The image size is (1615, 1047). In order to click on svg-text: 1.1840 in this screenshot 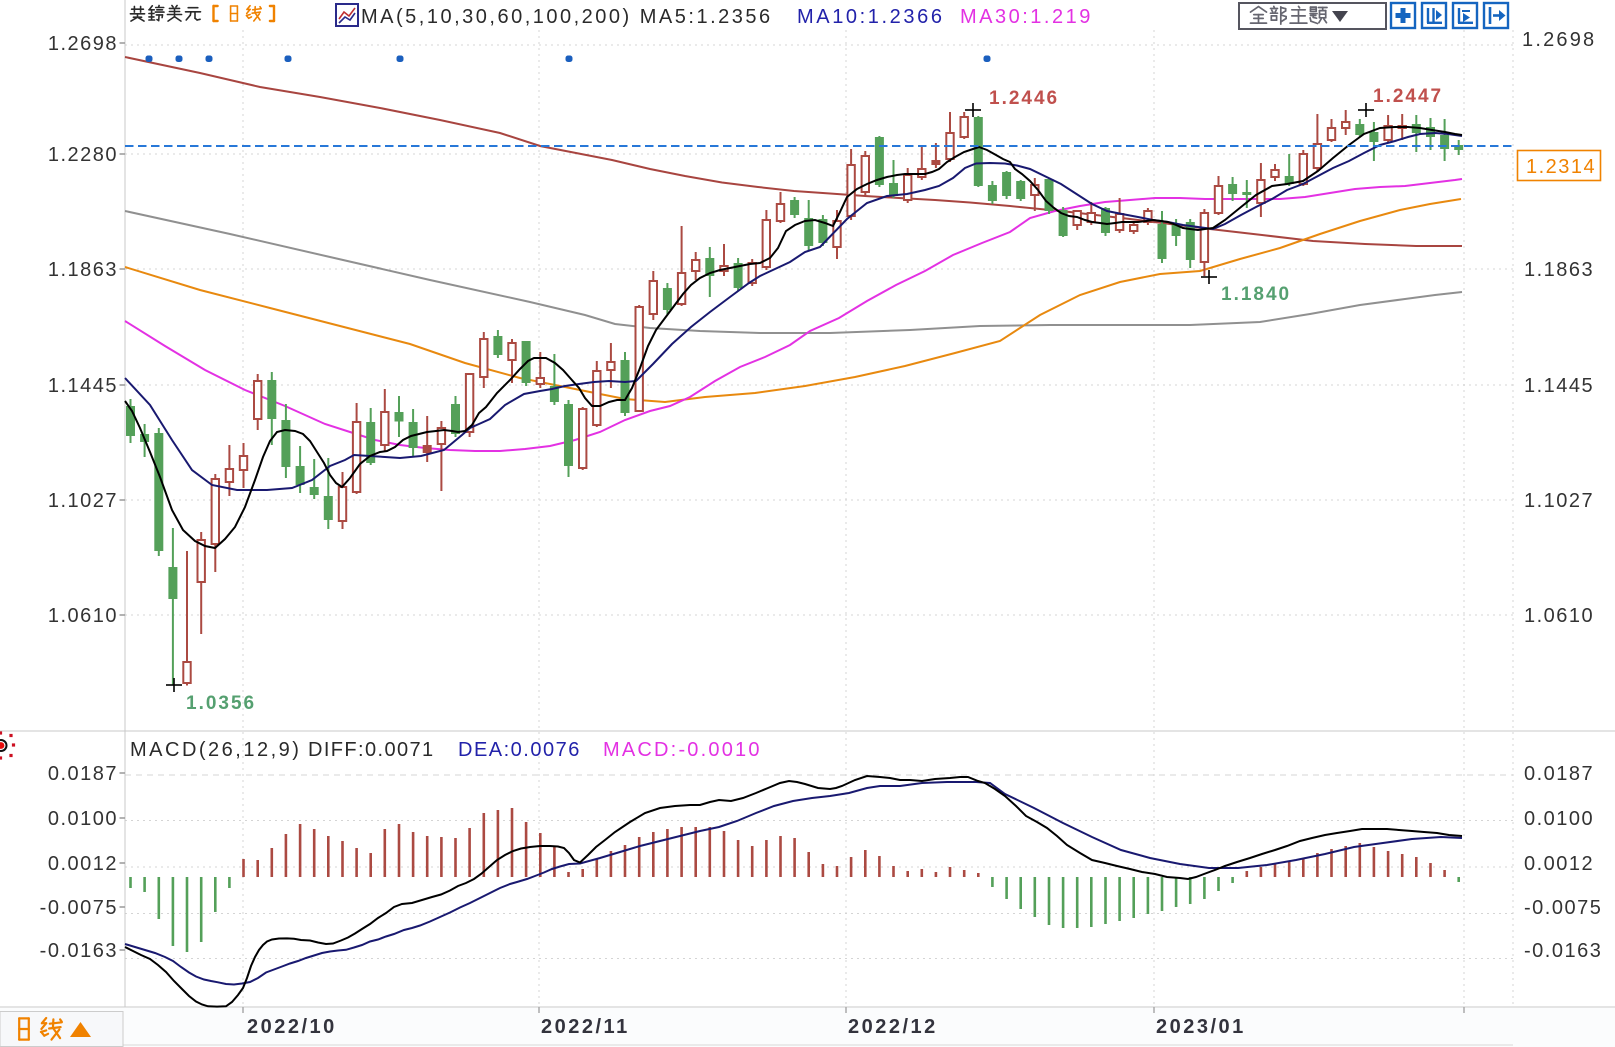, I will do `click(1256, 294)`.